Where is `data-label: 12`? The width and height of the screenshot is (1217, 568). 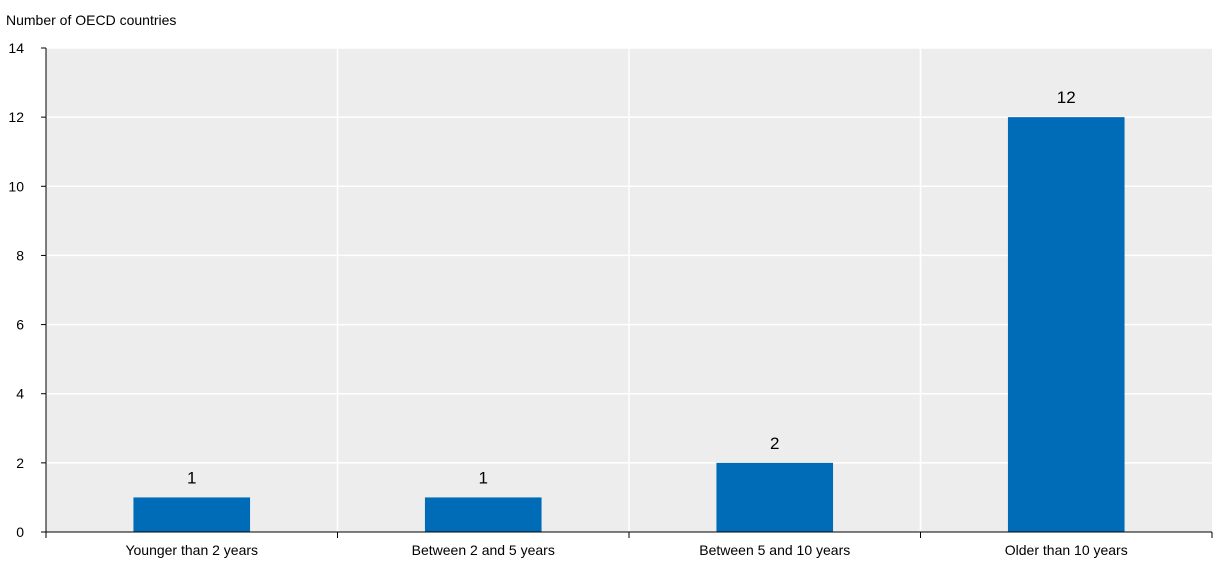
data-label: 12 is located at coordinates (1066, 97).